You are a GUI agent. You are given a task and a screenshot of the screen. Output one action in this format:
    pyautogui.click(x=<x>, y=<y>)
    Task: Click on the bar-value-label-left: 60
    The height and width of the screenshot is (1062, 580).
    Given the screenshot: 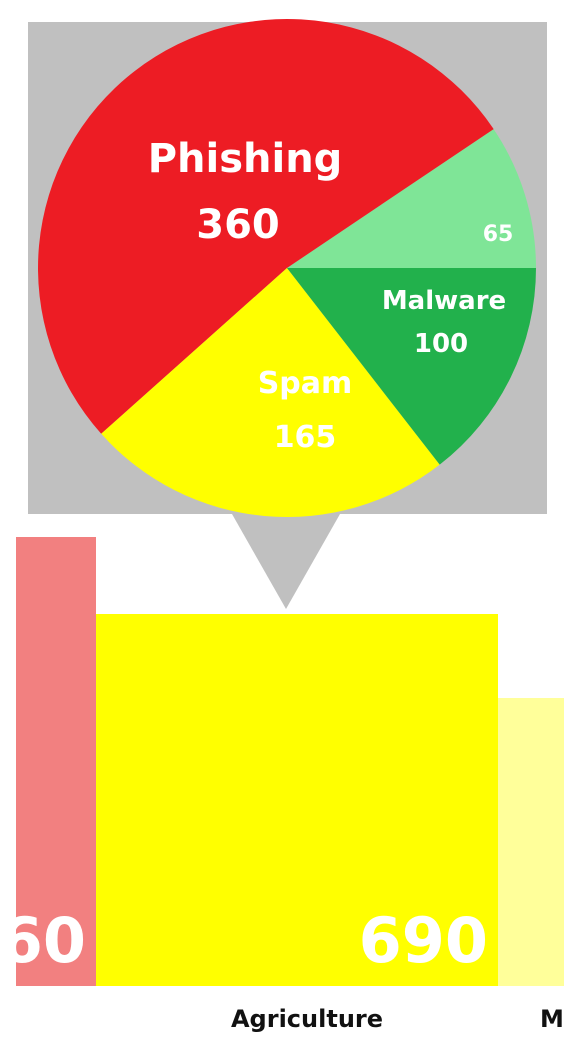 What is the action you would take?
    pyautogui.click(x=43, y=940)
    